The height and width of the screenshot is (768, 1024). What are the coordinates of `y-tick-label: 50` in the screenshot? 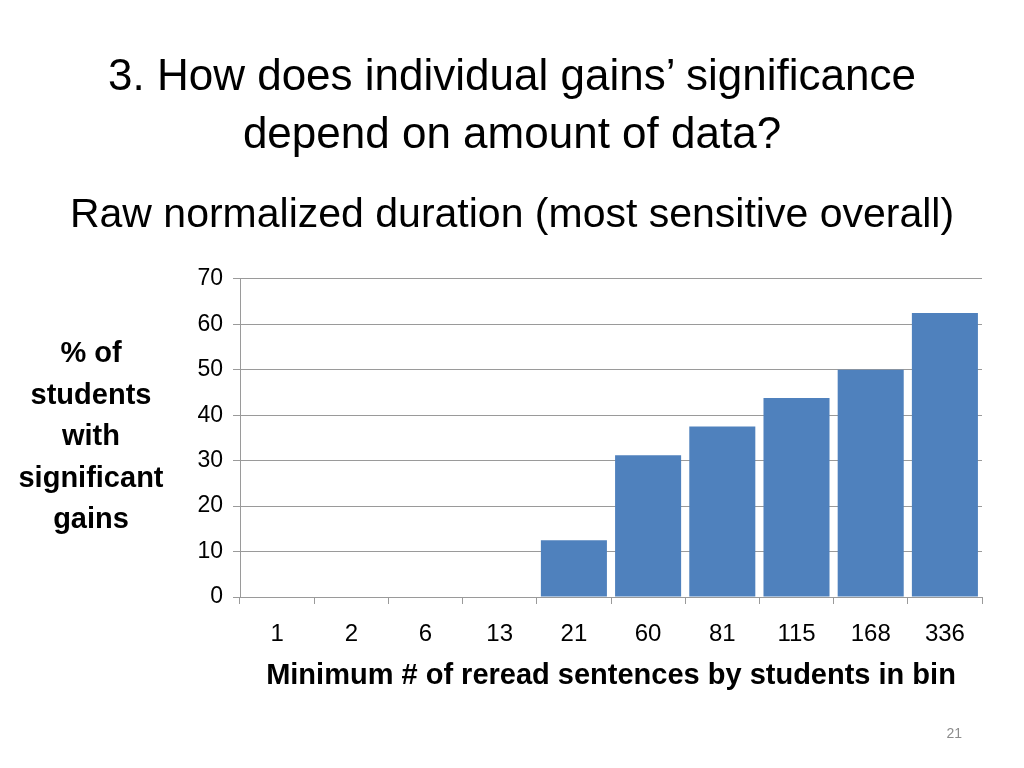 It's located at (210, 368).